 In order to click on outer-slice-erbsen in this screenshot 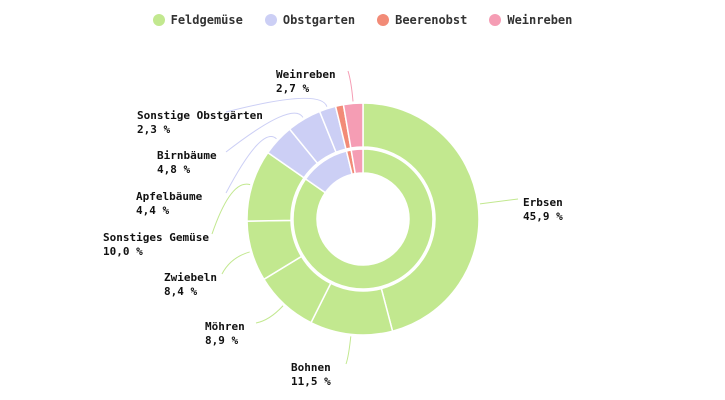, I will do `click(421, 217)`.